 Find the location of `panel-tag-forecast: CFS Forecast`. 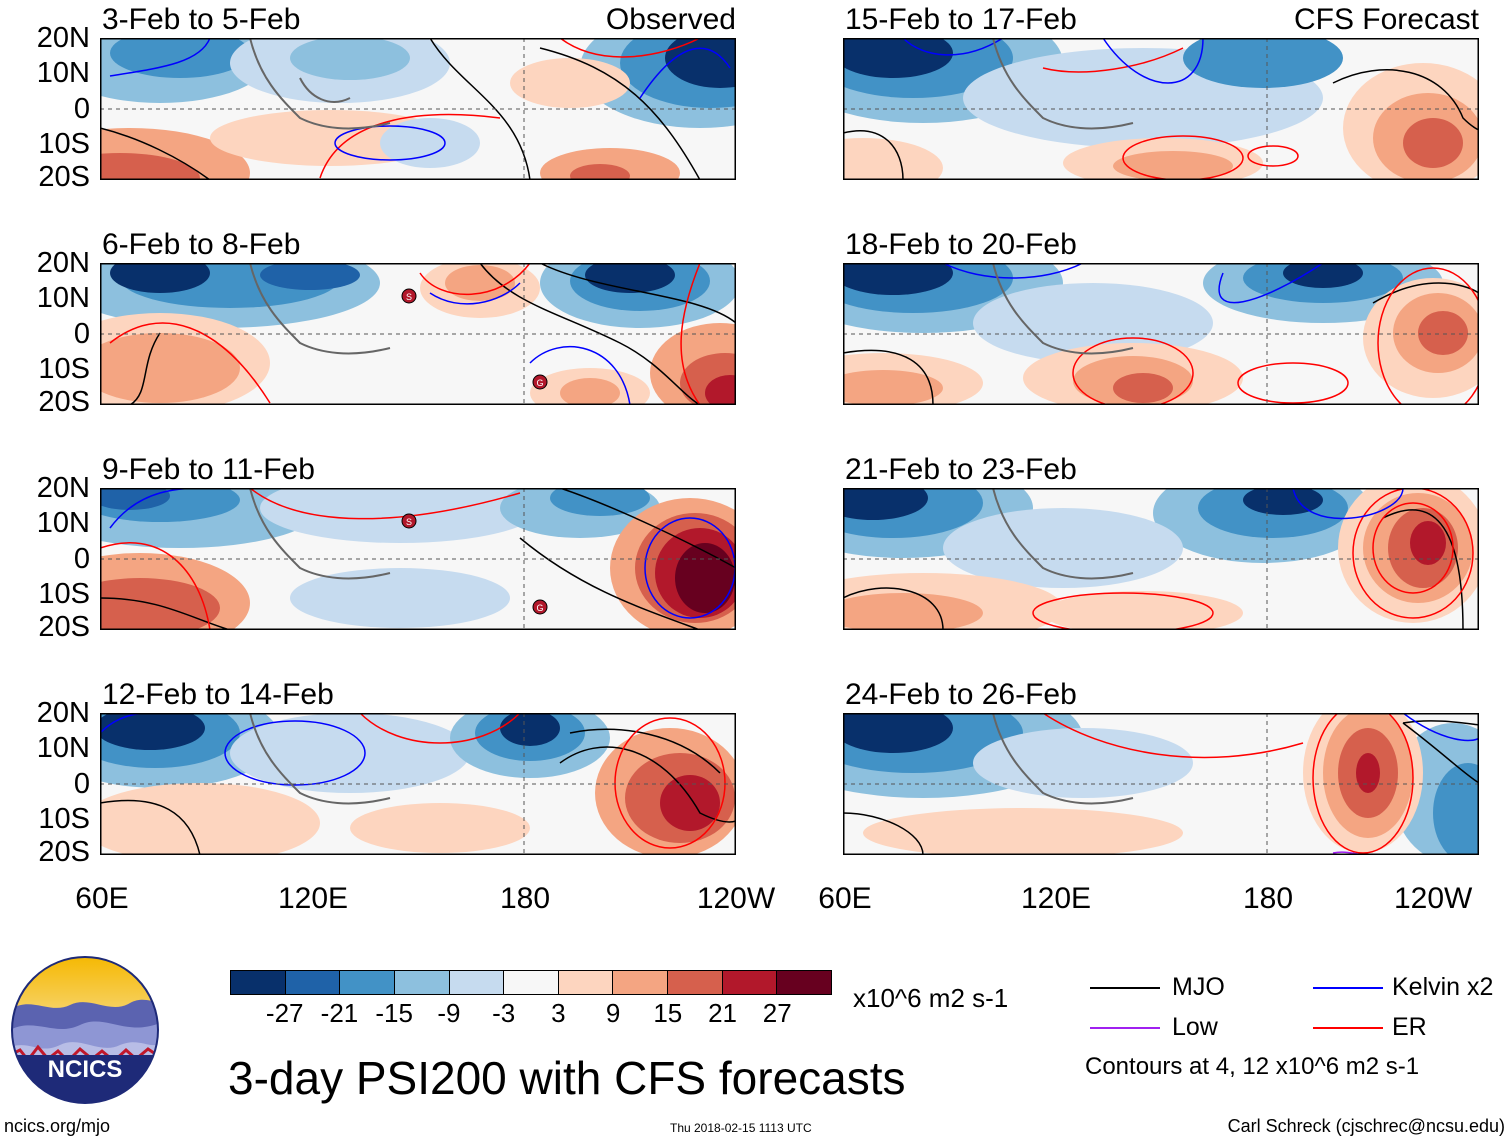

panel-tag-forecast: CFS Forecast is located at coordinates (1386, 19).